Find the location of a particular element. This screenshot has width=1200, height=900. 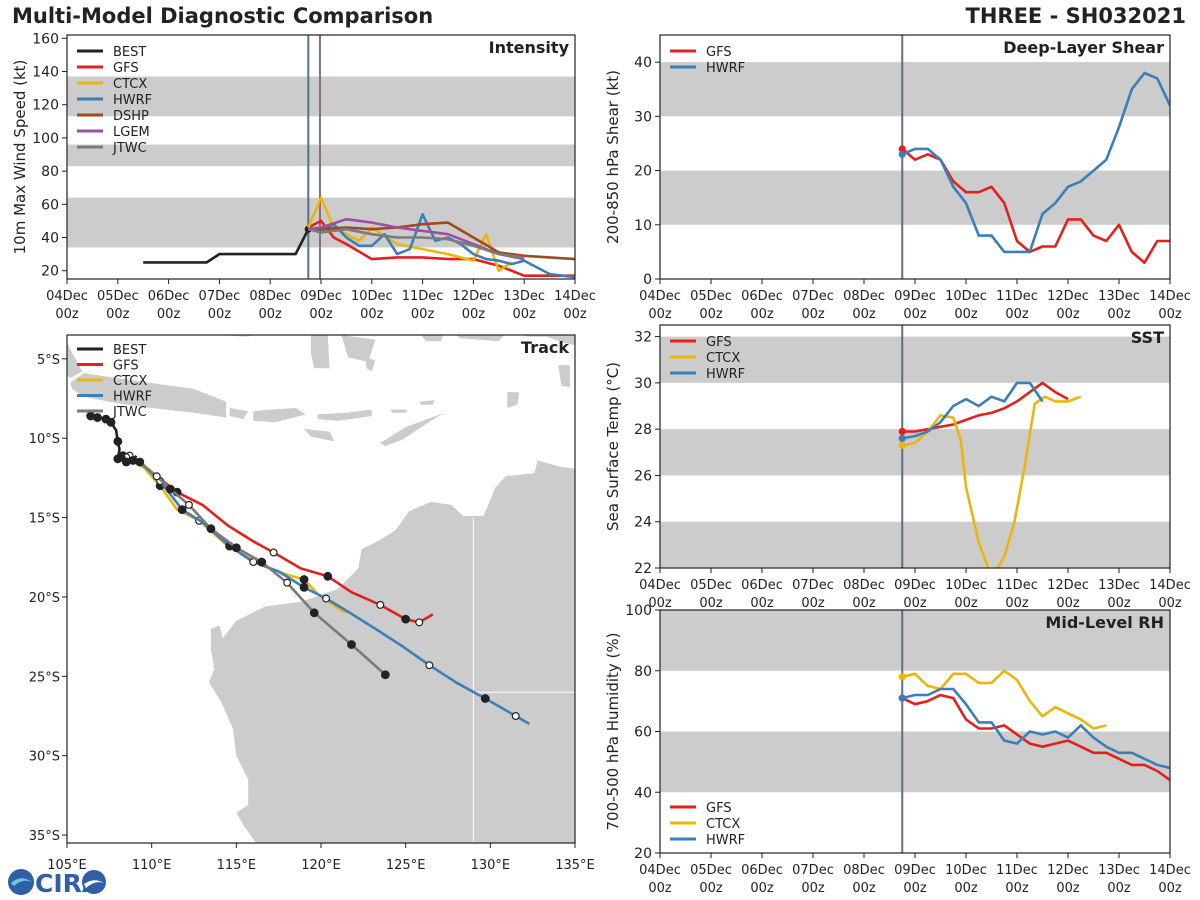

intensity-series-best is located at coordinates (226, 246).